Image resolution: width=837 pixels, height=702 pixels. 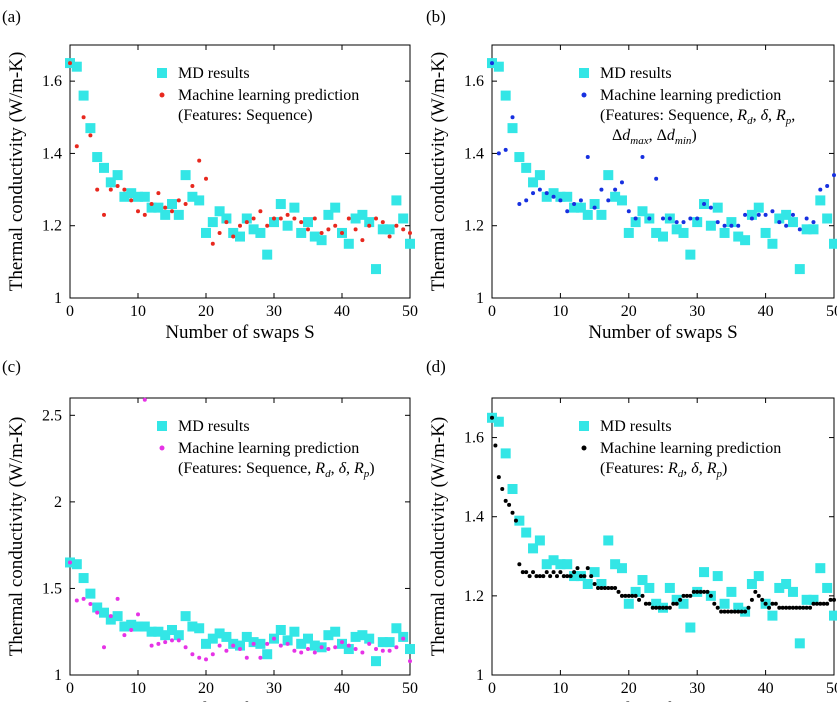 What do you see at coordinates (584, 95) in the screenshot?
I see `legend-prediction-marker` at bounding box center [584, 95].